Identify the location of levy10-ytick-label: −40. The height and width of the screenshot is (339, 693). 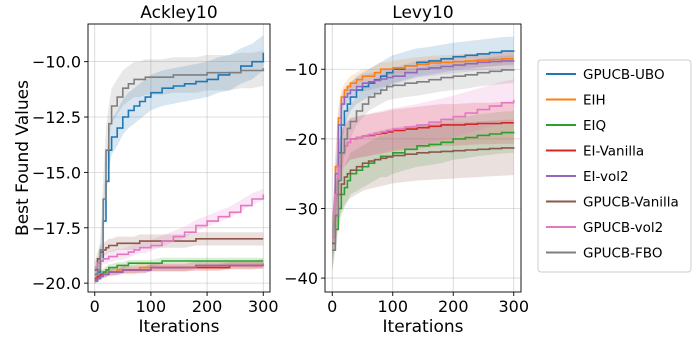
(301, 278).